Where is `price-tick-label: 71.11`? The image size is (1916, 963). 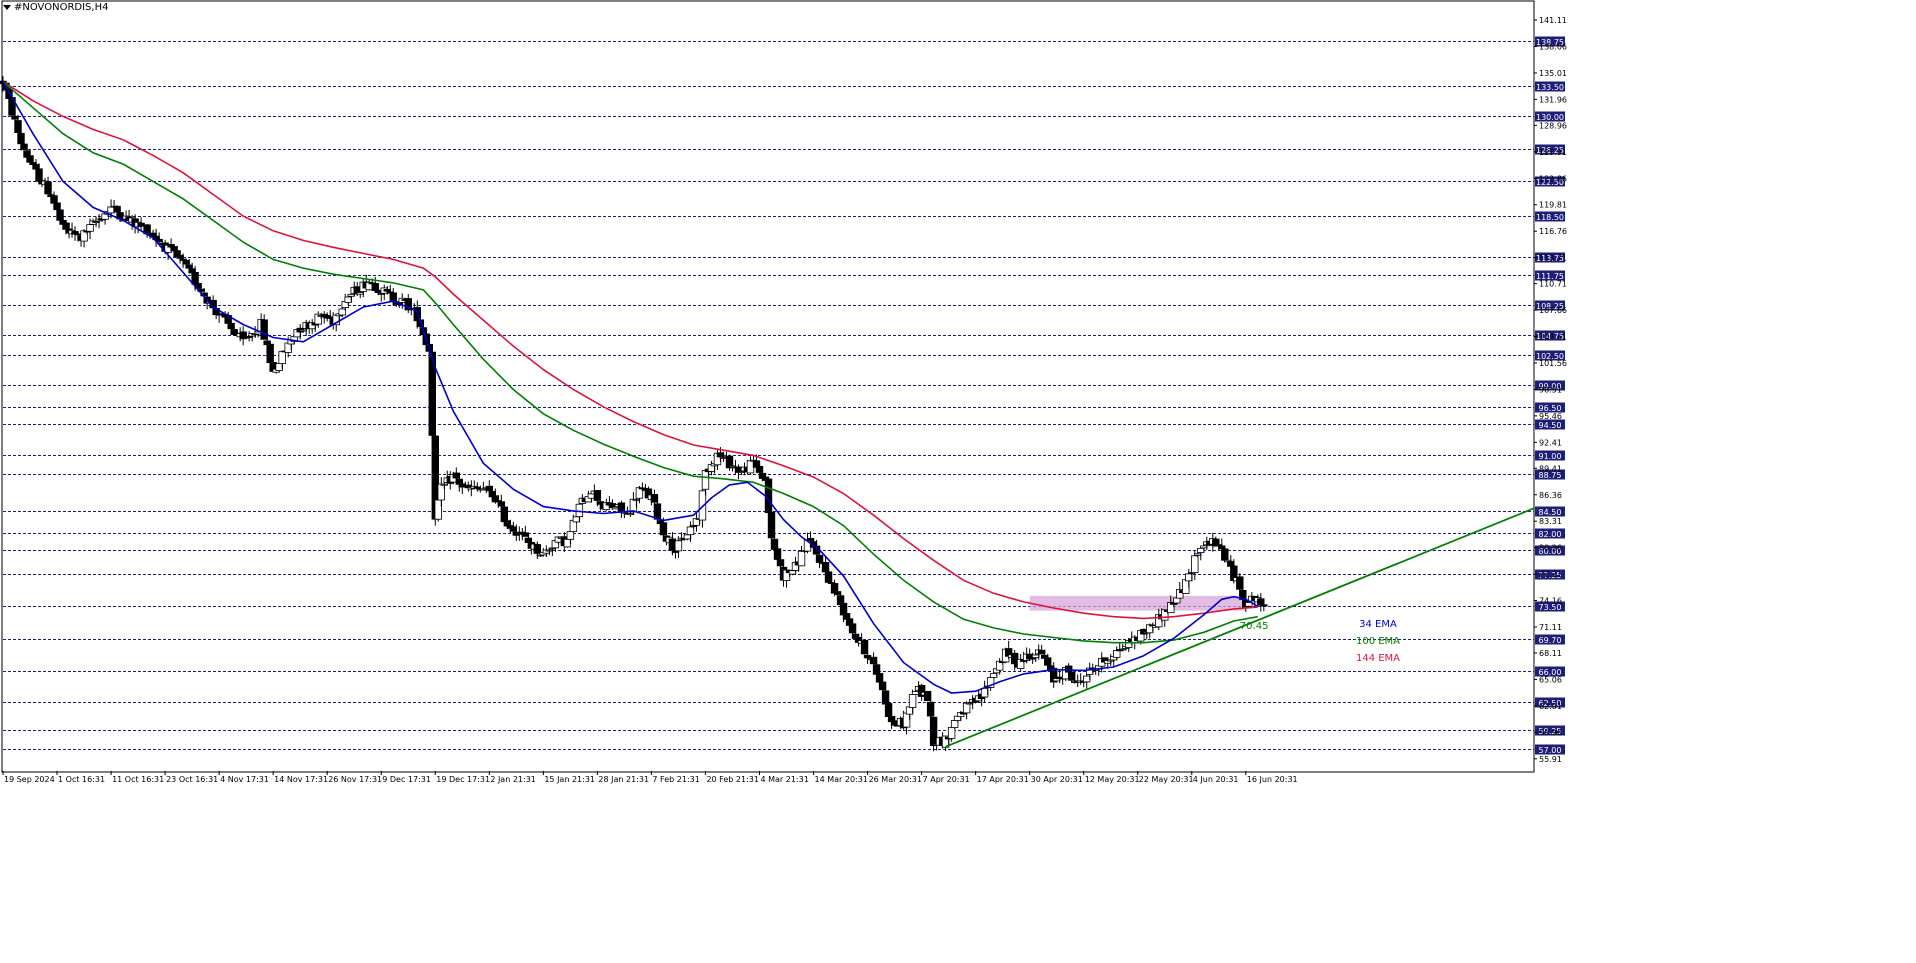
price-tick-label: 71.11 is located at coordinates (1550, 627).